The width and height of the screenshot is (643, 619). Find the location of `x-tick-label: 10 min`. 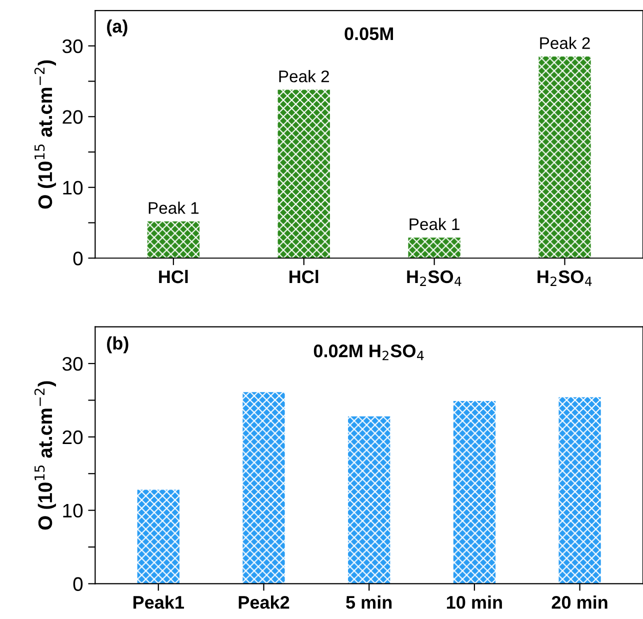

x-tick-label: 10 min is located at coordinates (474, 602).